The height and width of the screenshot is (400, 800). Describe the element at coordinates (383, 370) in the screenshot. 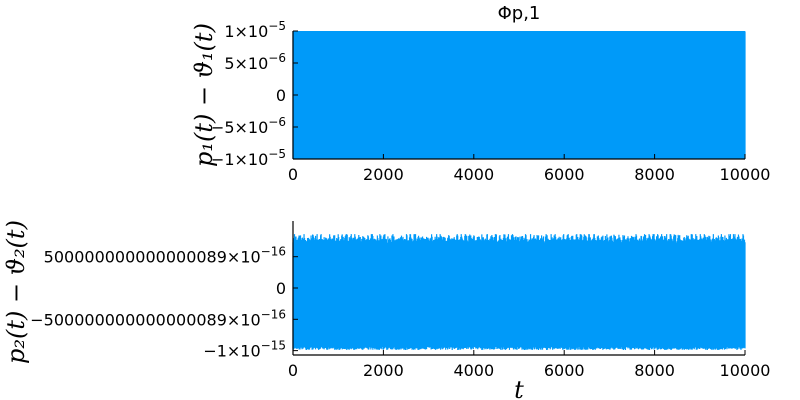

I see `subplot-2-xtick-label: 2000` at that location.